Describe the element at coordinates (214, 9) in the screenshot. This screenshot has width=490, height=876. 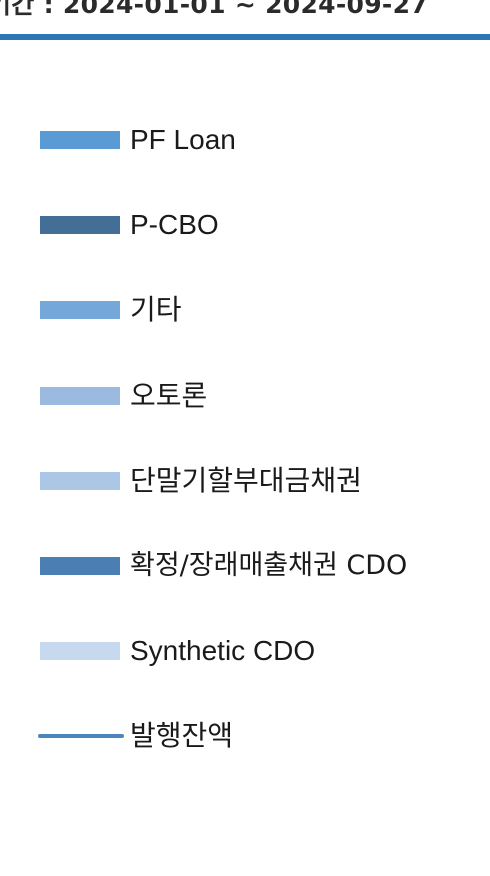
I see `period-header: 기간 : 2024-01-01 ~ 2024-09-27` at that location.